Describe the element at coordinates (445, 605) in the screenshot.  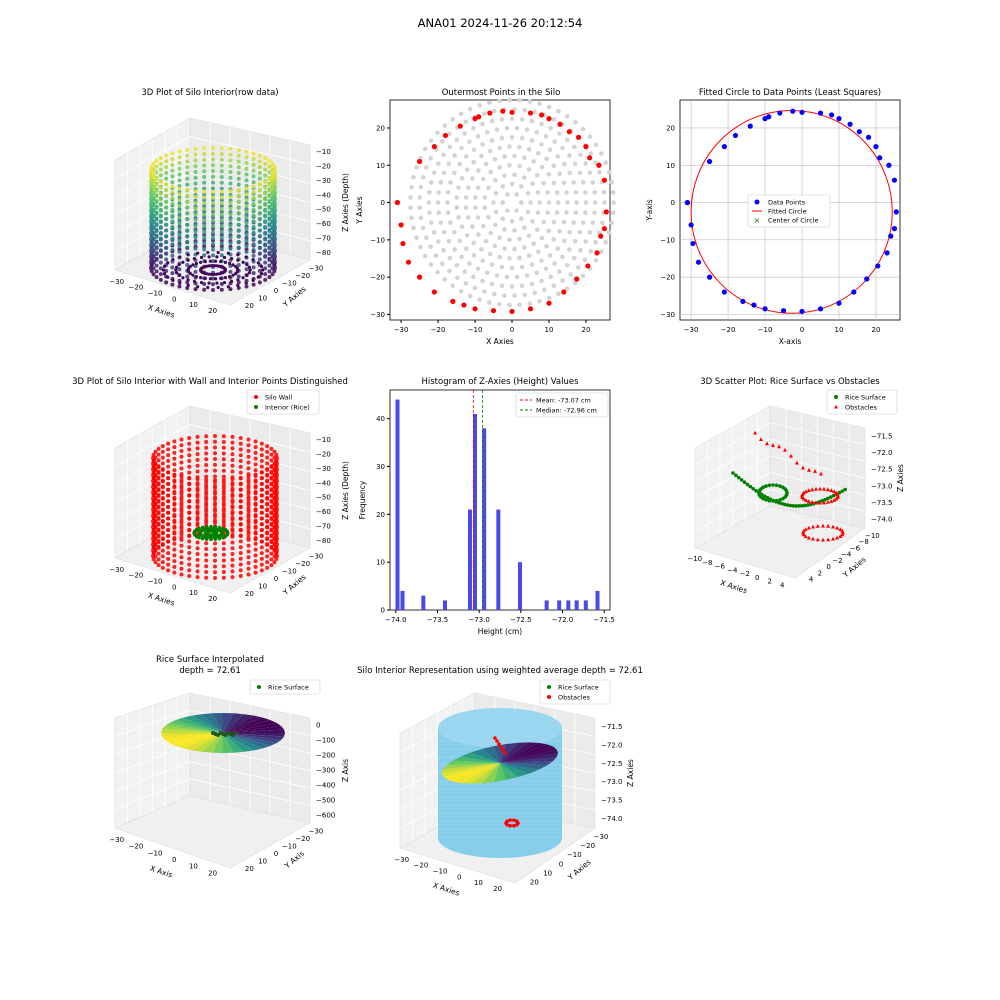
I see `histogram-bar` at that location.